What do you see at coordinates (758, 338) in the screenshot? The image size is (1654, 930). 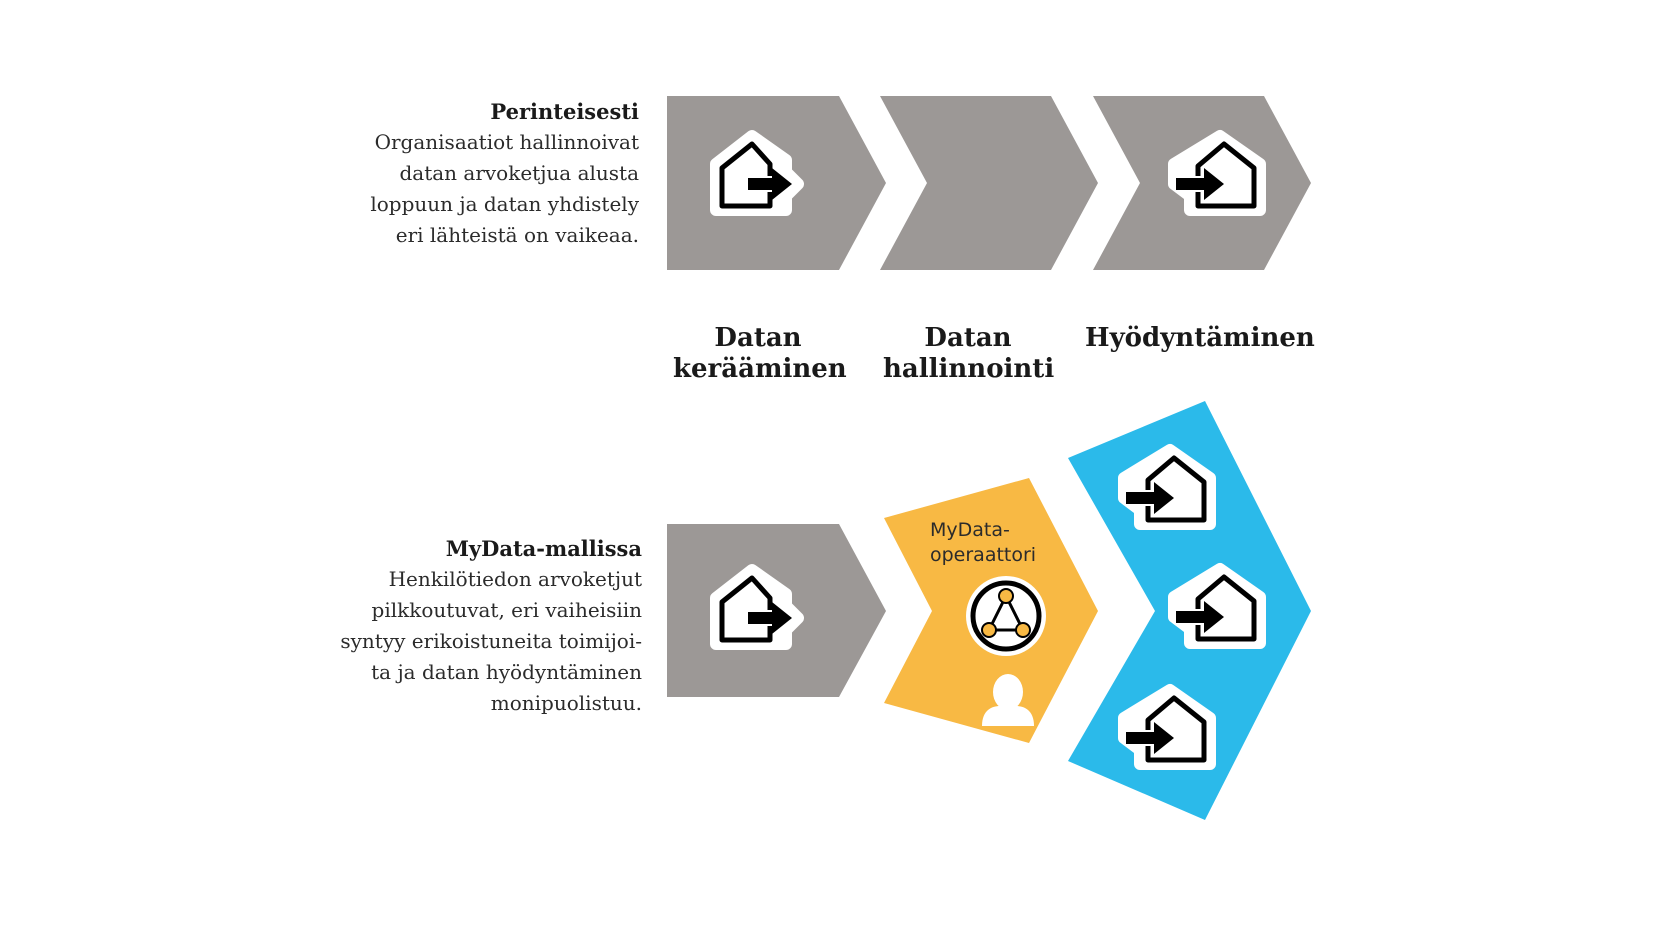 I see `stage-label-collect-line: Datan` at bounding box center [758, 338].